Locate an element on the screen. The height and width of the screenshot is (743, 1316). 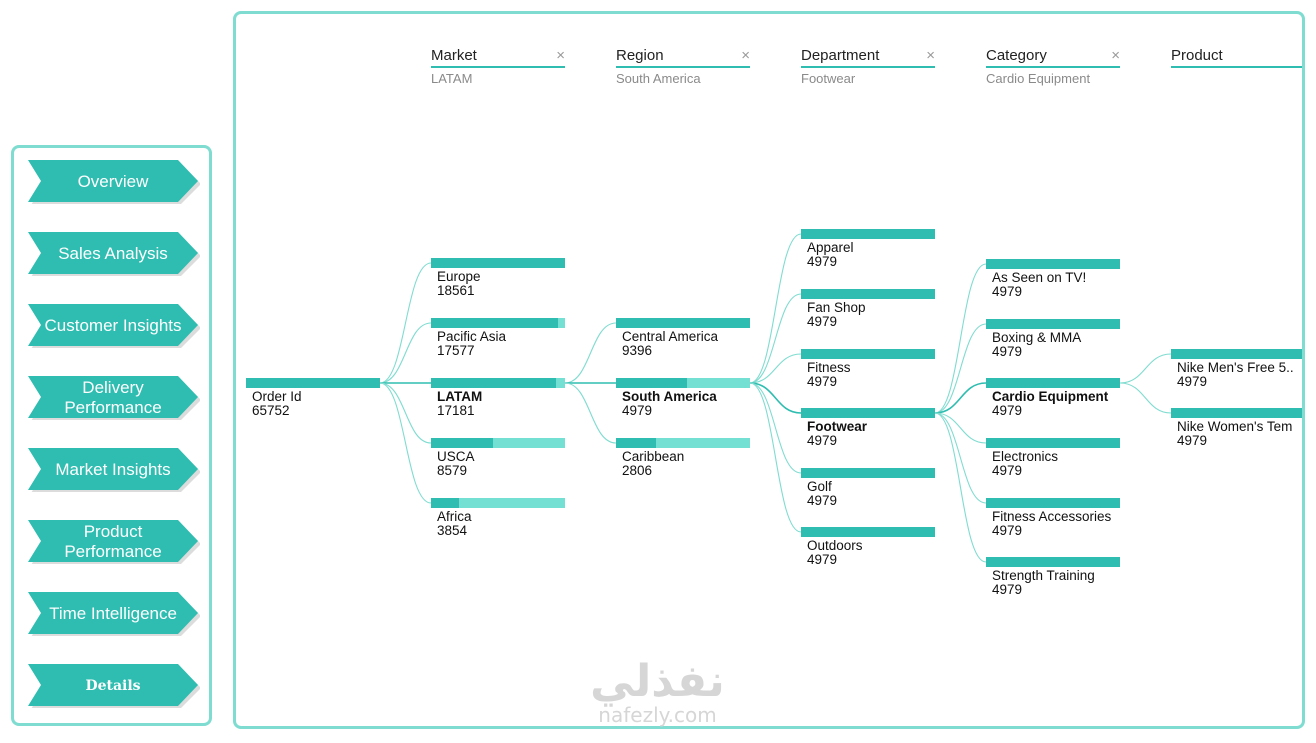
tree-node-category: Boxing & MMA 4979 is located at coordinates (1053, 339).